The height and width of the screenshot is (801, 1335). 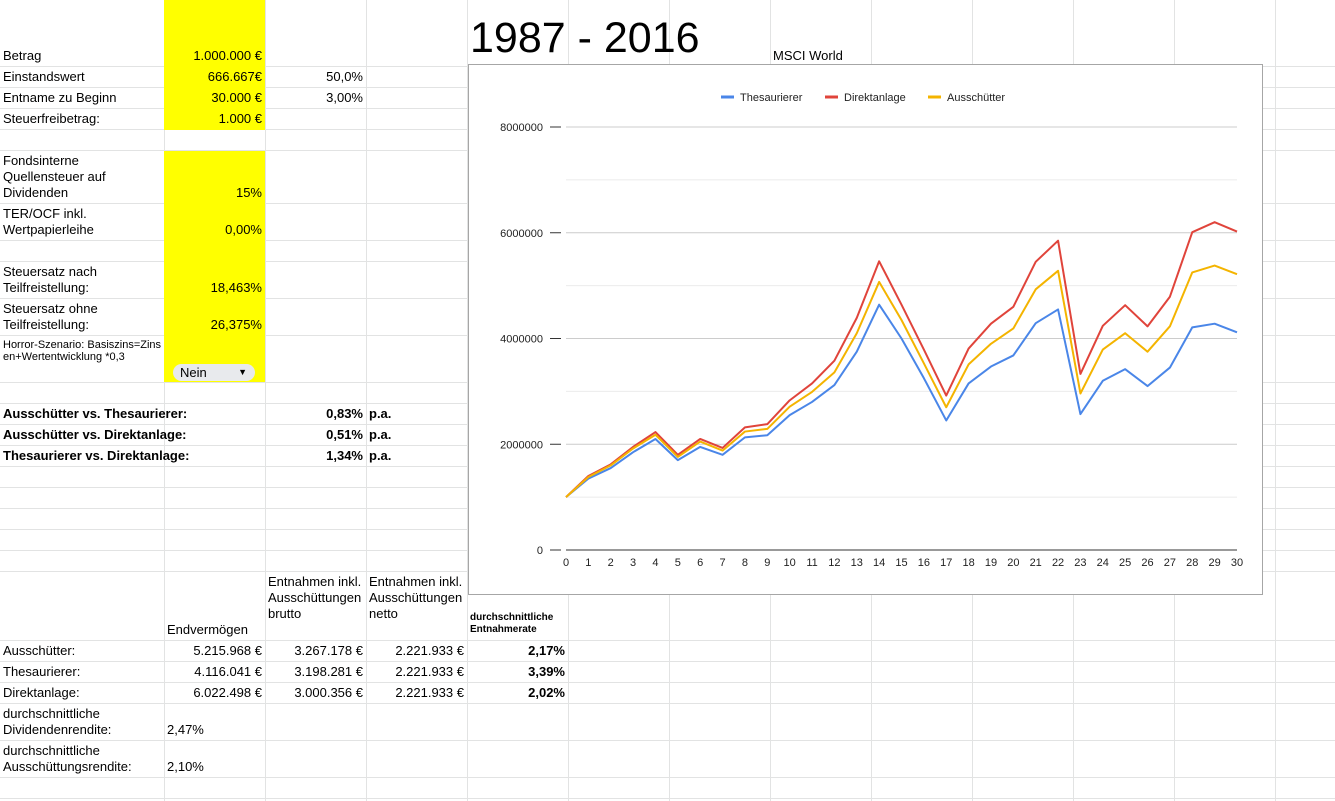 What do you see at coordinates (1125, 563) in the screenshot?
I see `x-tick-label: 25` at bounding box center [1125, 563].